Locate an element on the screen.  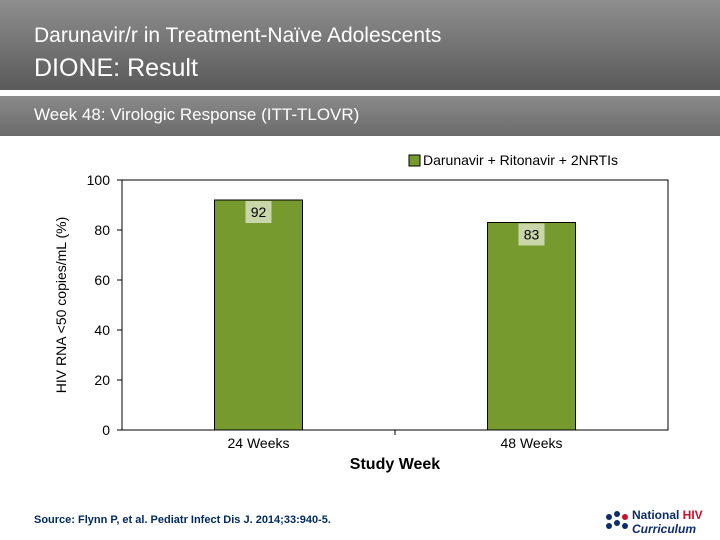
data-label: 92 is located at coordinates (259, 212).